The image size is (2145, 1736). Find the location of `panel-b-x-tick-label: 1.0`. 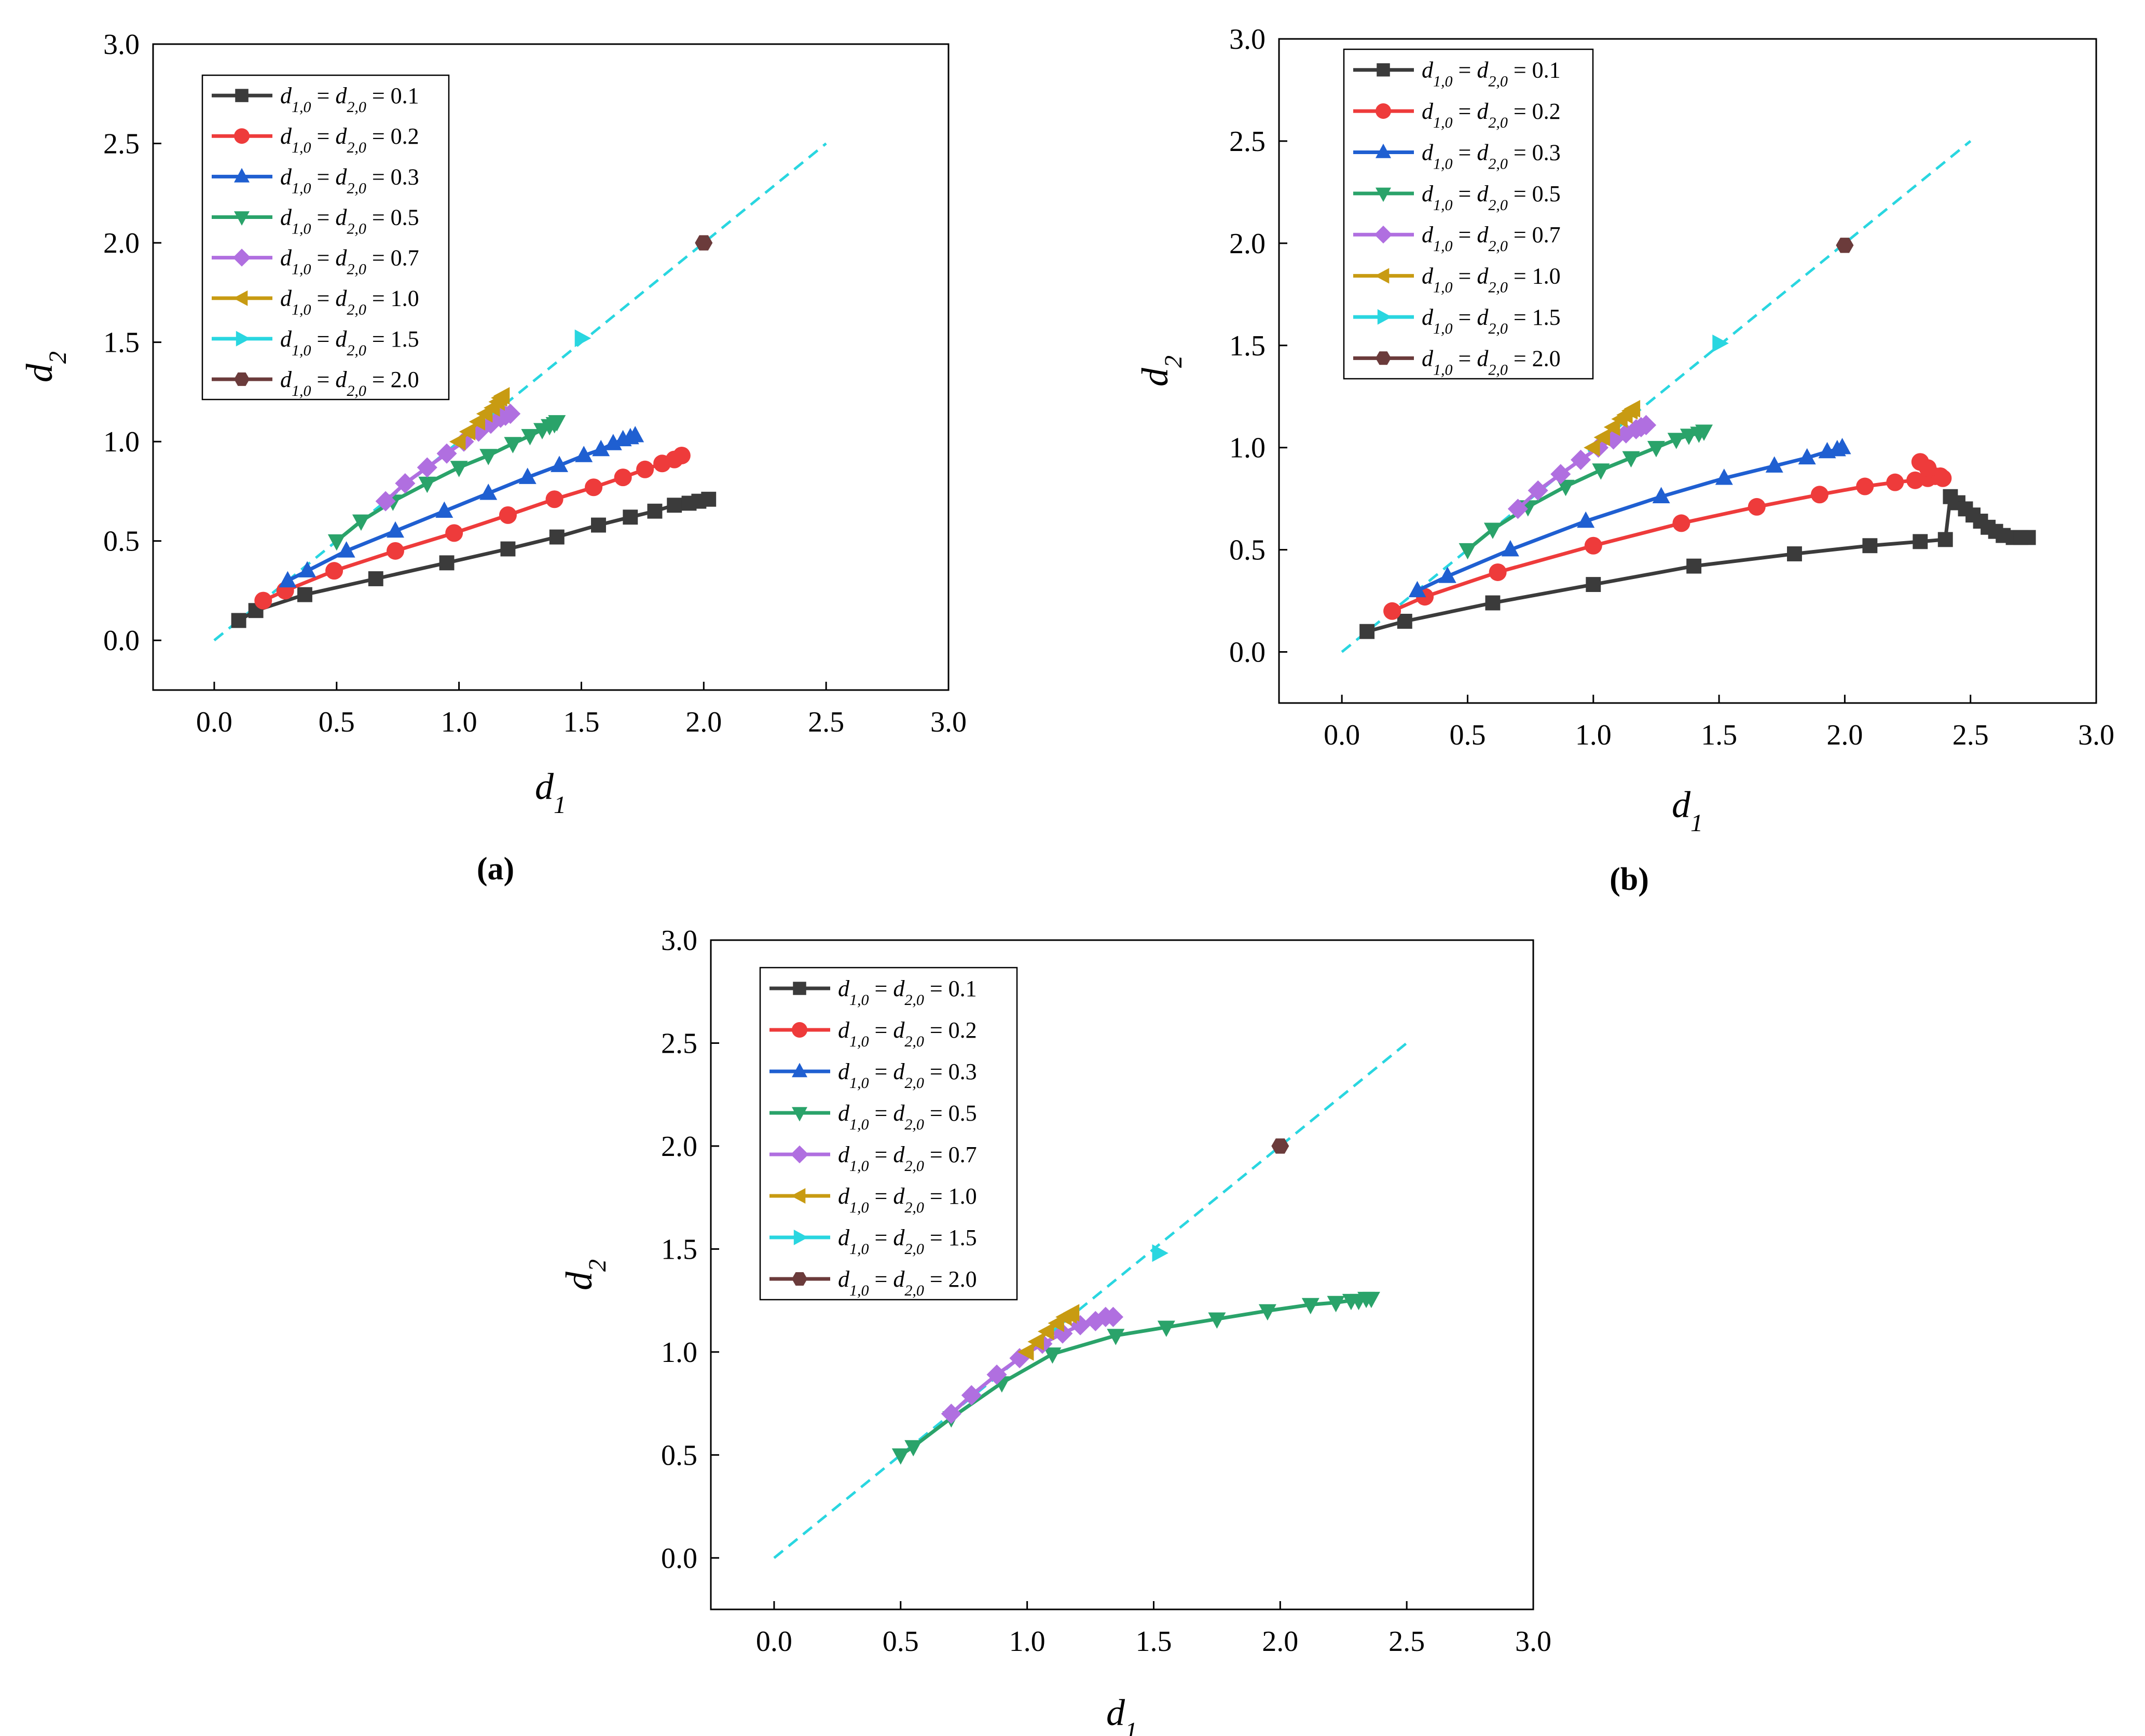

panel-b-x-tick-label: 1.0 is located at coordinates (1593, 735).